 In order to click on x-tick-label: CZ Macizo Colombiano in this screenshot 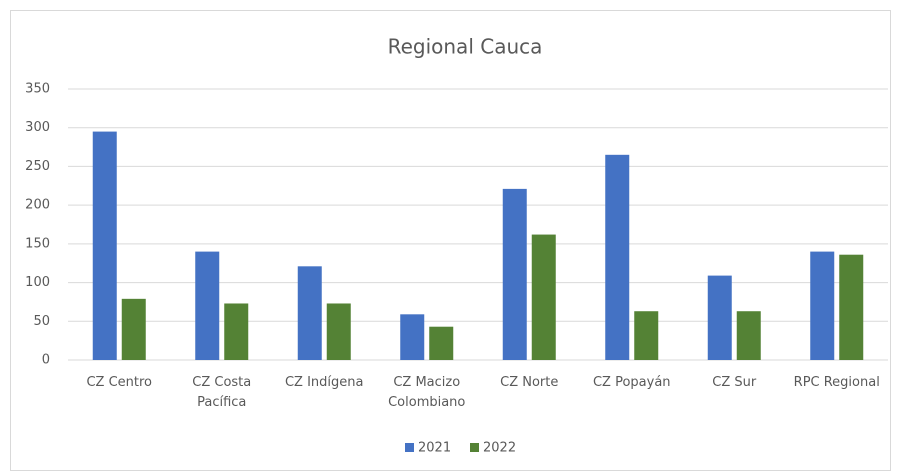, I will do `click(427, 392)`.